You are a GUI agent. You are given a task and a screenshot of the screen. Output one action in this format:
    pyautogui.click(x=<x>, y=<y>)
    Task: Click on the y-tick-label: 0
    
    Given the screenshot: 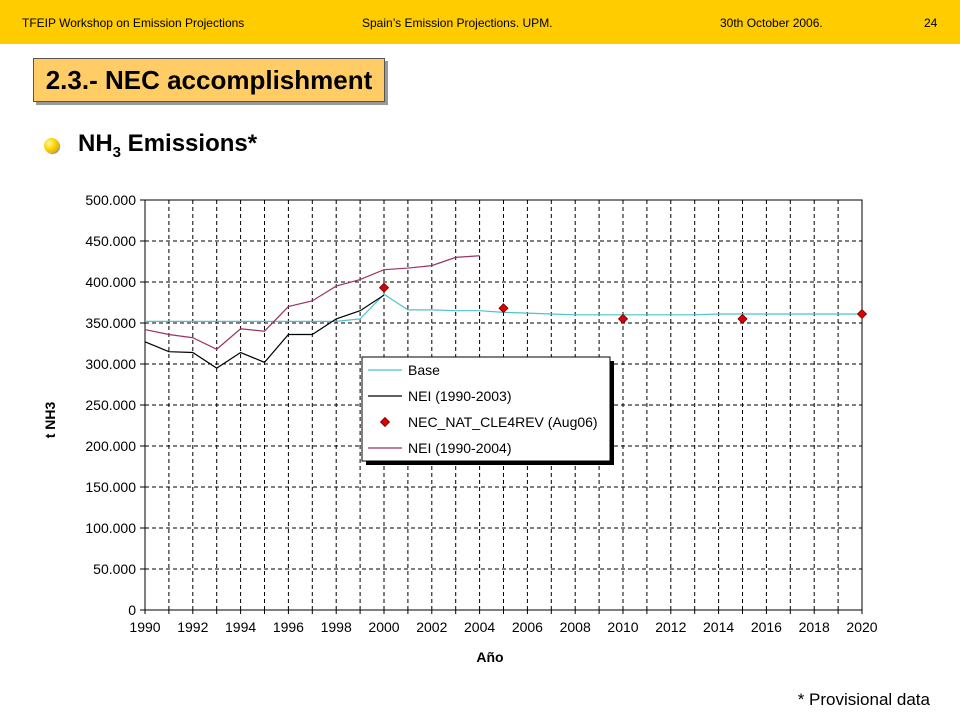 What is the action you would take?
    pyautogui.click(x=132, y=610)
    